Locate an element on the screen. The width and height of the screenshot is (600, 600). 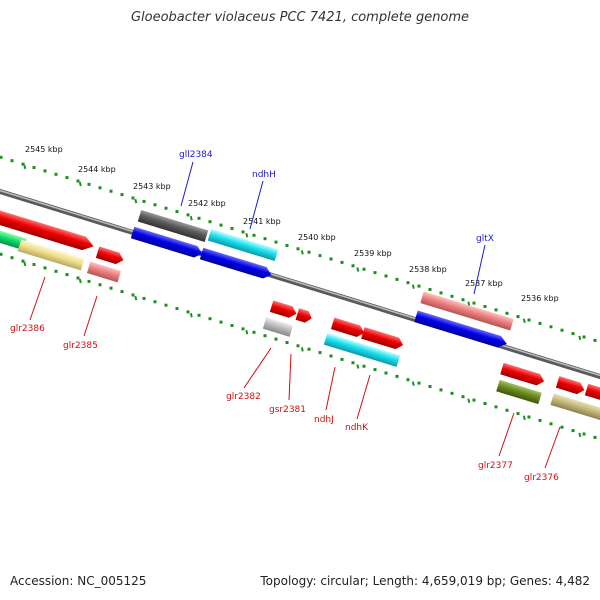
gene-feature-glr2385 is located at coordinates (104, 272).